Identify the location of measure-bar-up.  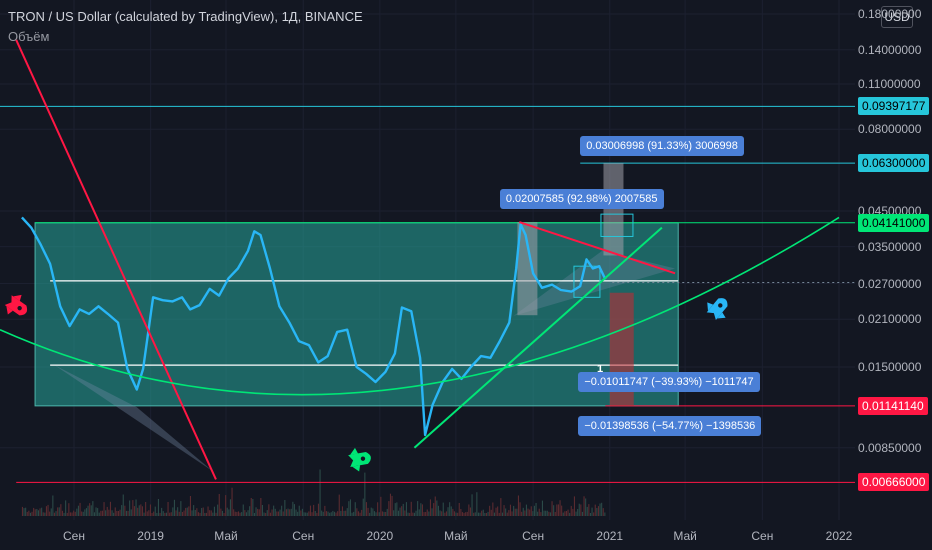
(527, 269).